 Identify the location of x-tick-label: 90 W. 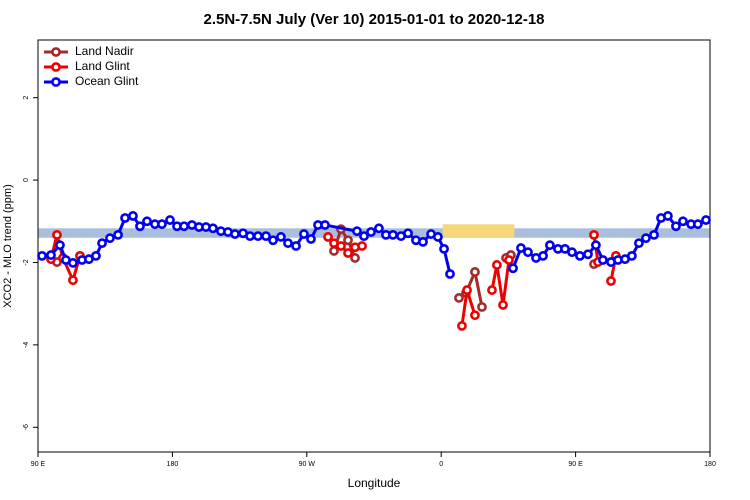
(307, 464).